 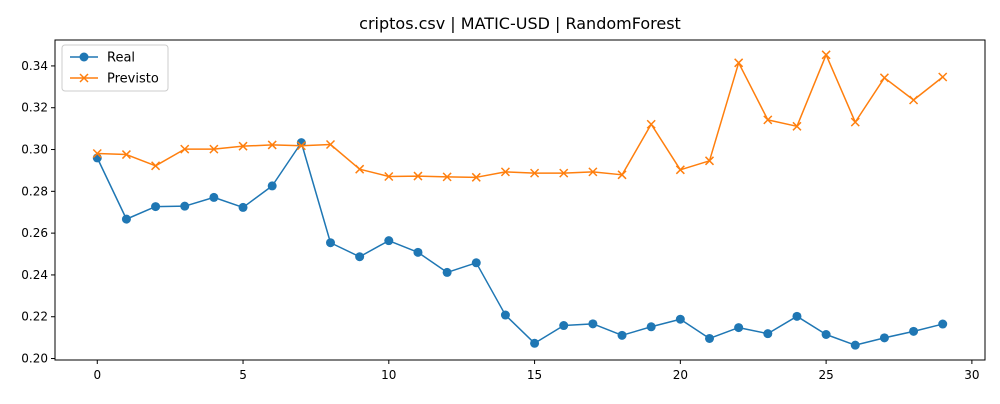 I want to click on x-tick-label: 5, so click(x=243, y=375).